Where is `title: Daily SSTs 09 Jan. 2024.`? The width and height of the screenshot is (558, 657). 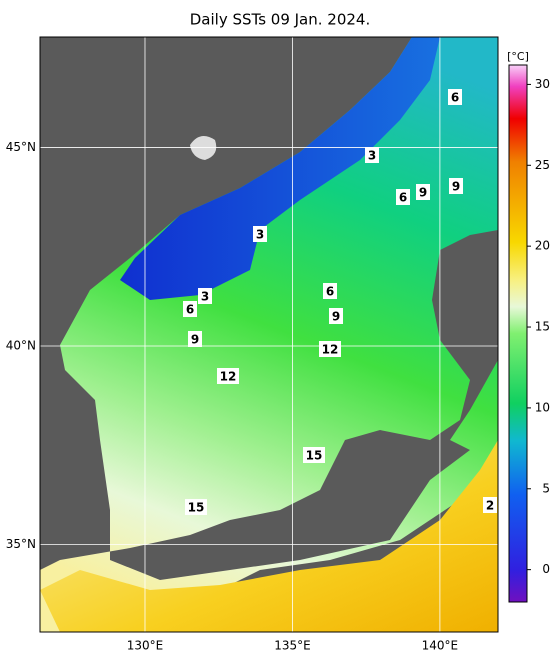
title: Daily SSTs 09 Jan. 2024. is located at coordinates (280, 20).